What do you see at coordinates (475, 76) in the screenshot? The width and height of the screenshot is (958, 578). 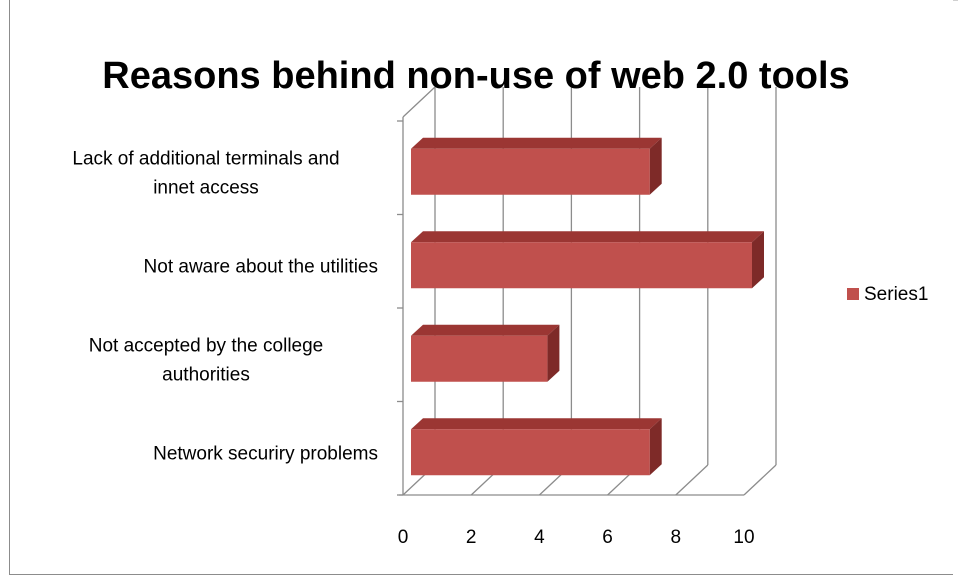 I see `chart-title: Reasons behind non-use of web 2.0 tools` at bounding box center [475, 76].